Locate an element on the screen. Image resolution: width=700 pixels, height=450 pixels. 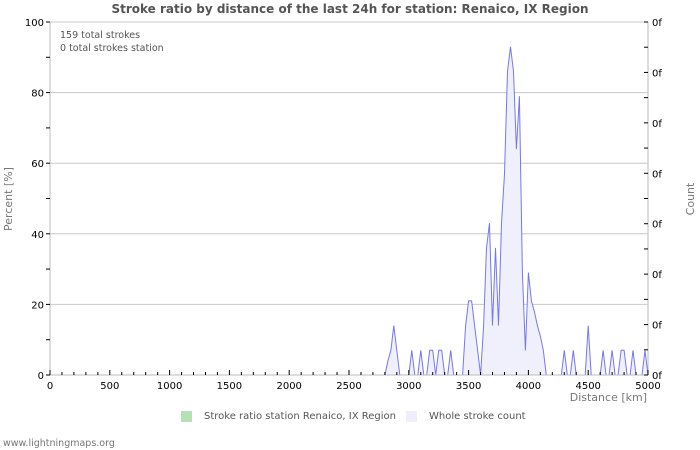
legend-swatch-green is located at coordinates (186, 416).